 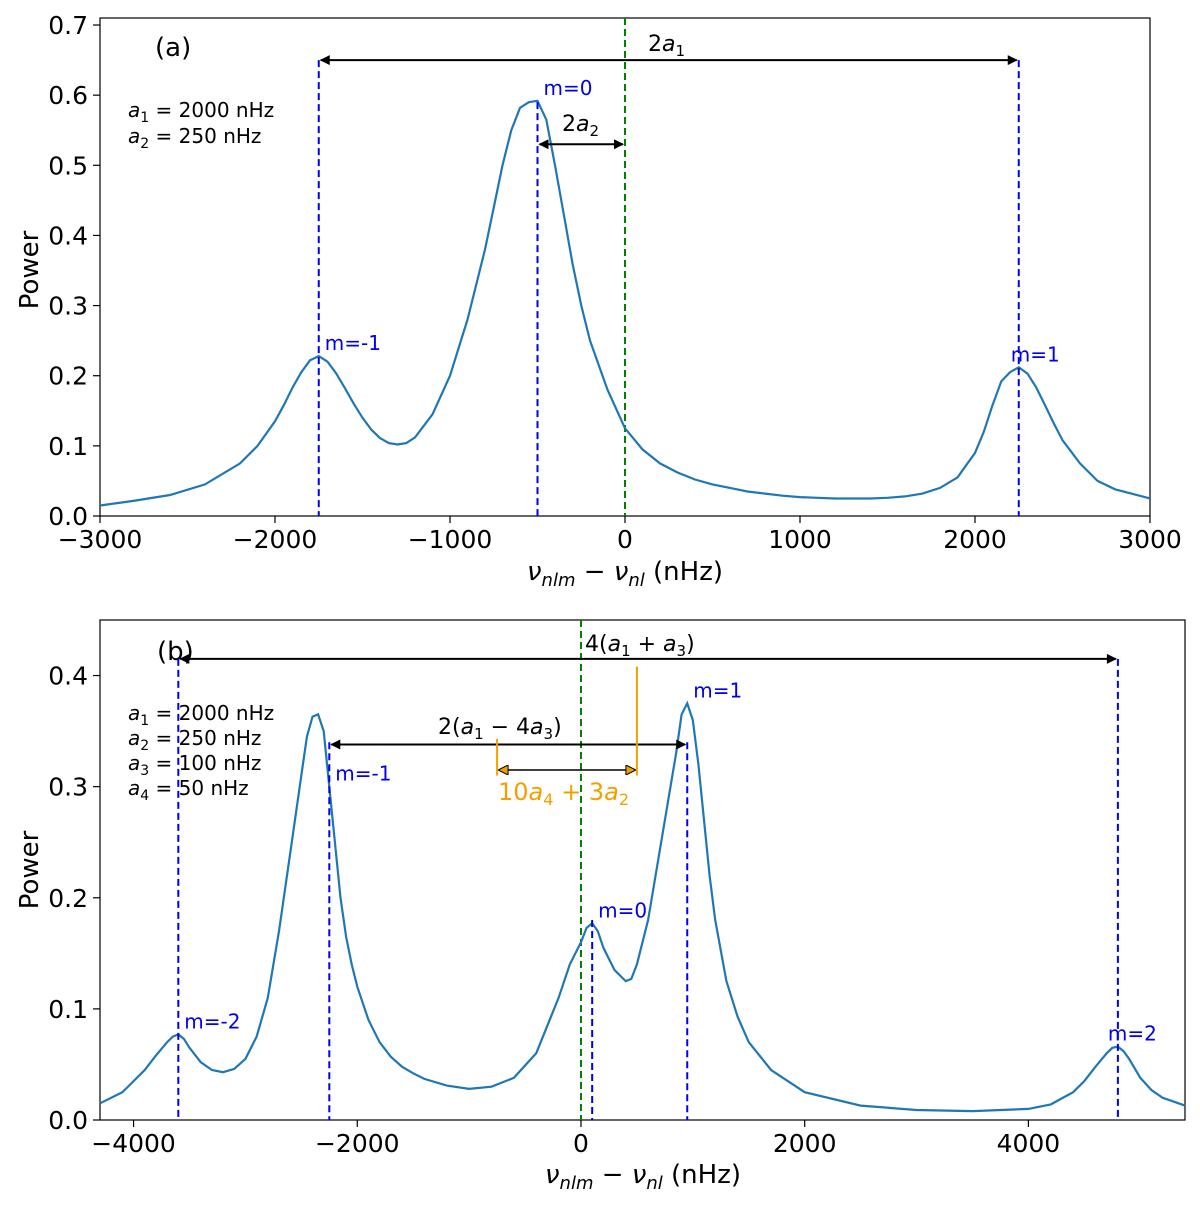 What do you see at coordinates (68, 25) in the screenshot?
I see `y-tick-label: 0.7` at bounding box center [68, 25].